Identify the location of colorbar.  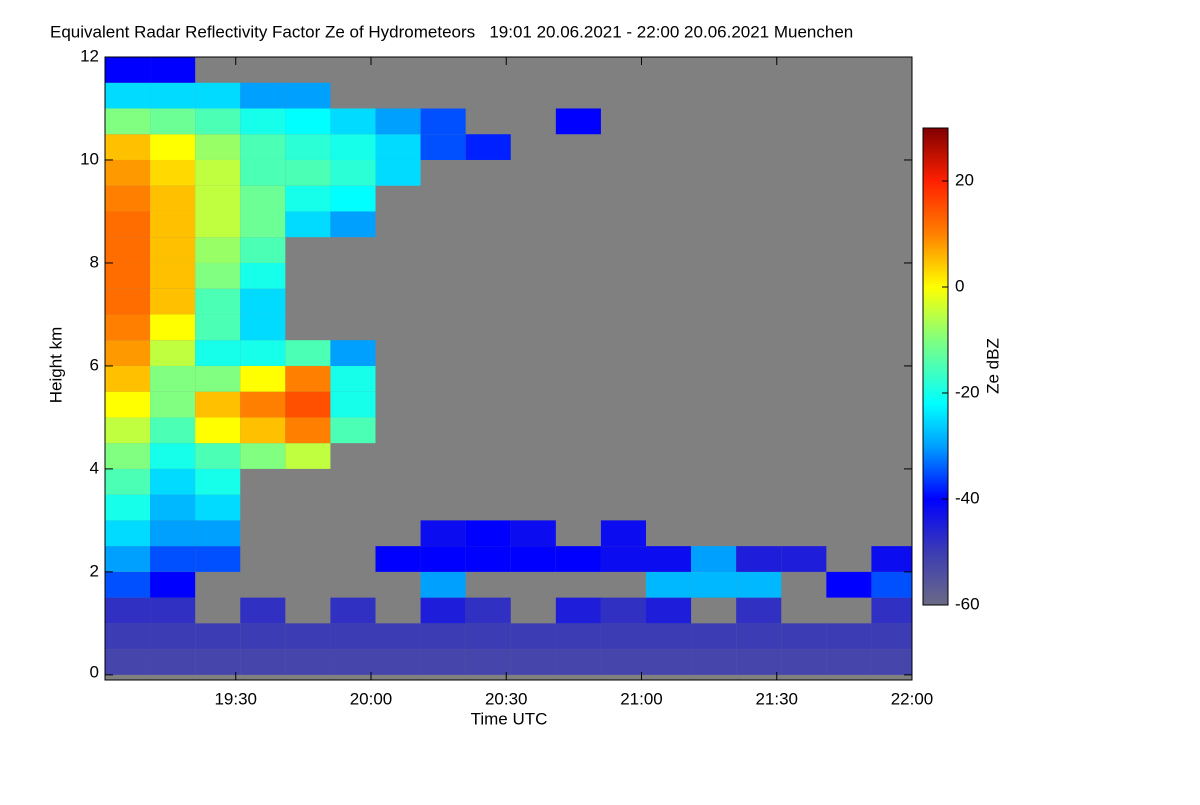
(935, 366).